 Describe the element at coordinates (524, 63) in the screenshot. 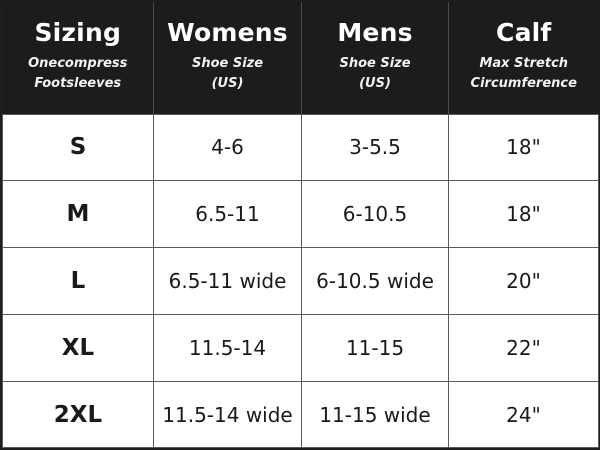

I see `header-subtitle: Max Stretch` at that location.